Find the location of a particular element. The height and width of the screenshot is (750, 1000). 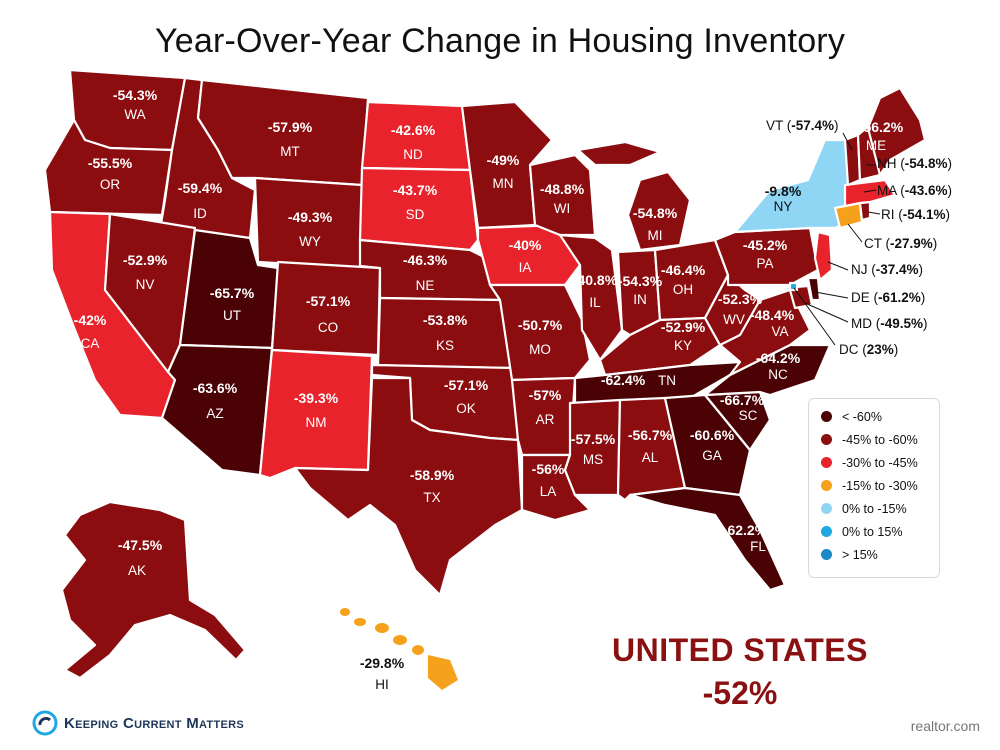

svg-text: CA is located at coordinates (90, 343).